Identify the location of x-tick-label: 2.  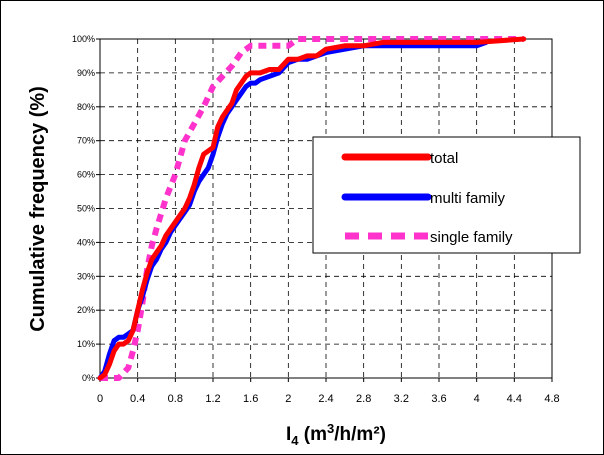
(288, 399).